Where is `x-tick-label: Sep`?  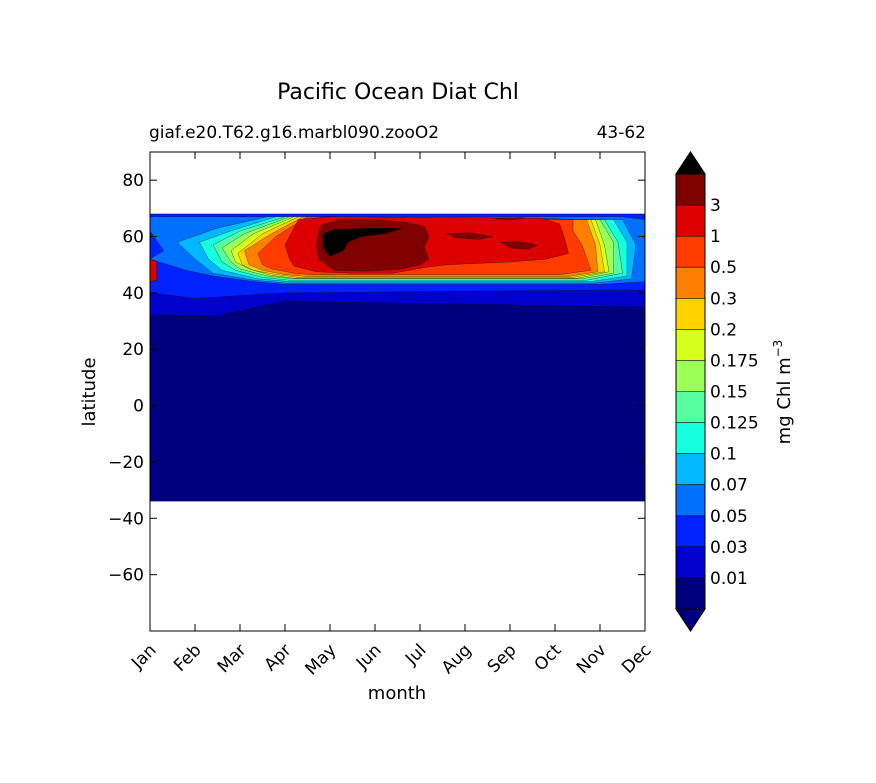
x-tick-label: Sep is located at coordinates (502, 658).